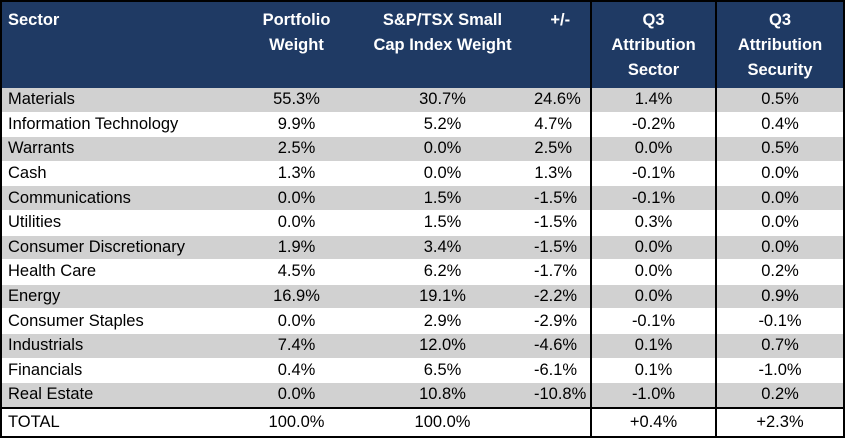  Describe the element at coordinates (560, 149) in the screenshot. I see `cell-difference: 2.5%` at that location.